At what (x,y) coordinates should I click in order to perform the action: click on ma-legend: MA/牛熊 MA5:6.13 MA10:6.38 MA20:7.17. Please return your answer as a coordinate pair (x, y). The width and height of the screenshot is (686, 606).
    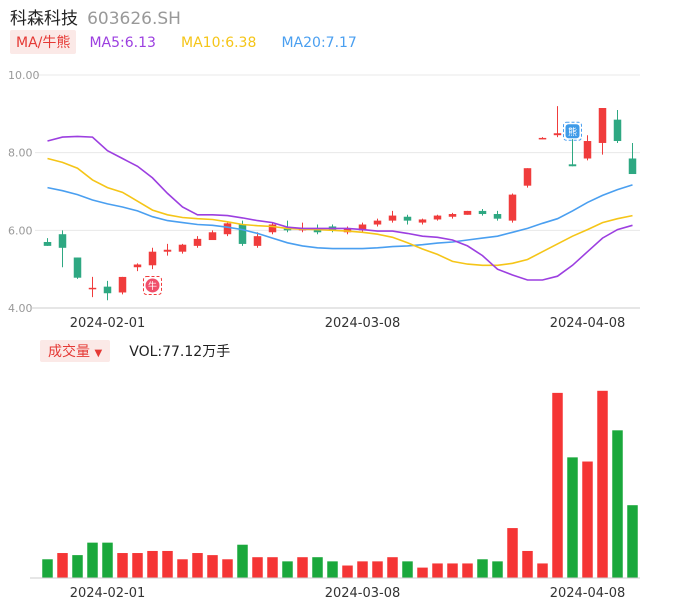
    Looking at the image, I should click on (193, 42).